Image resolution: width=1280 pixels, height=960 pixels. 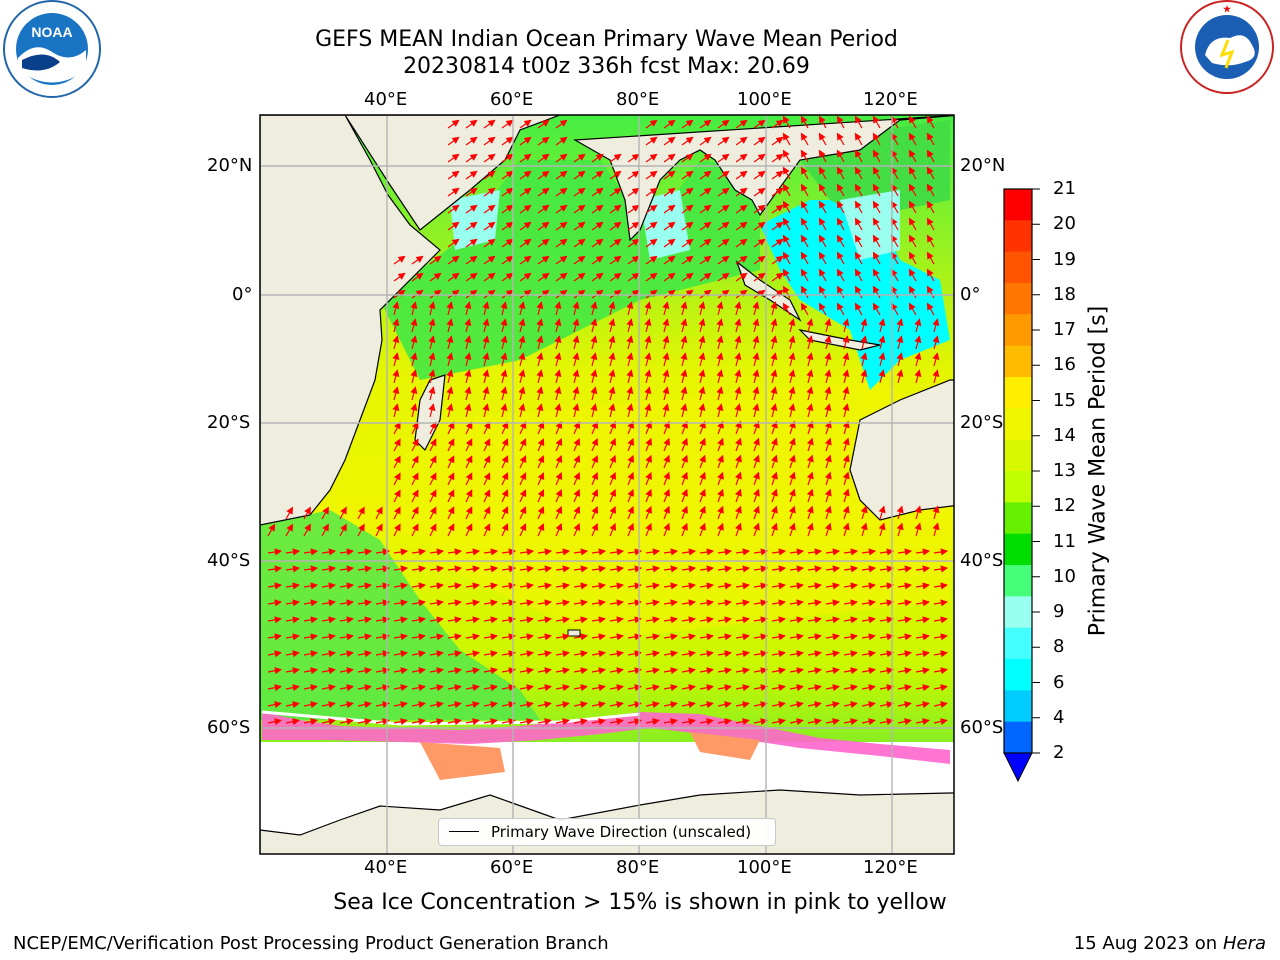 I want to click on lon-tick-top: 120°E, so click(x=890, y=99).